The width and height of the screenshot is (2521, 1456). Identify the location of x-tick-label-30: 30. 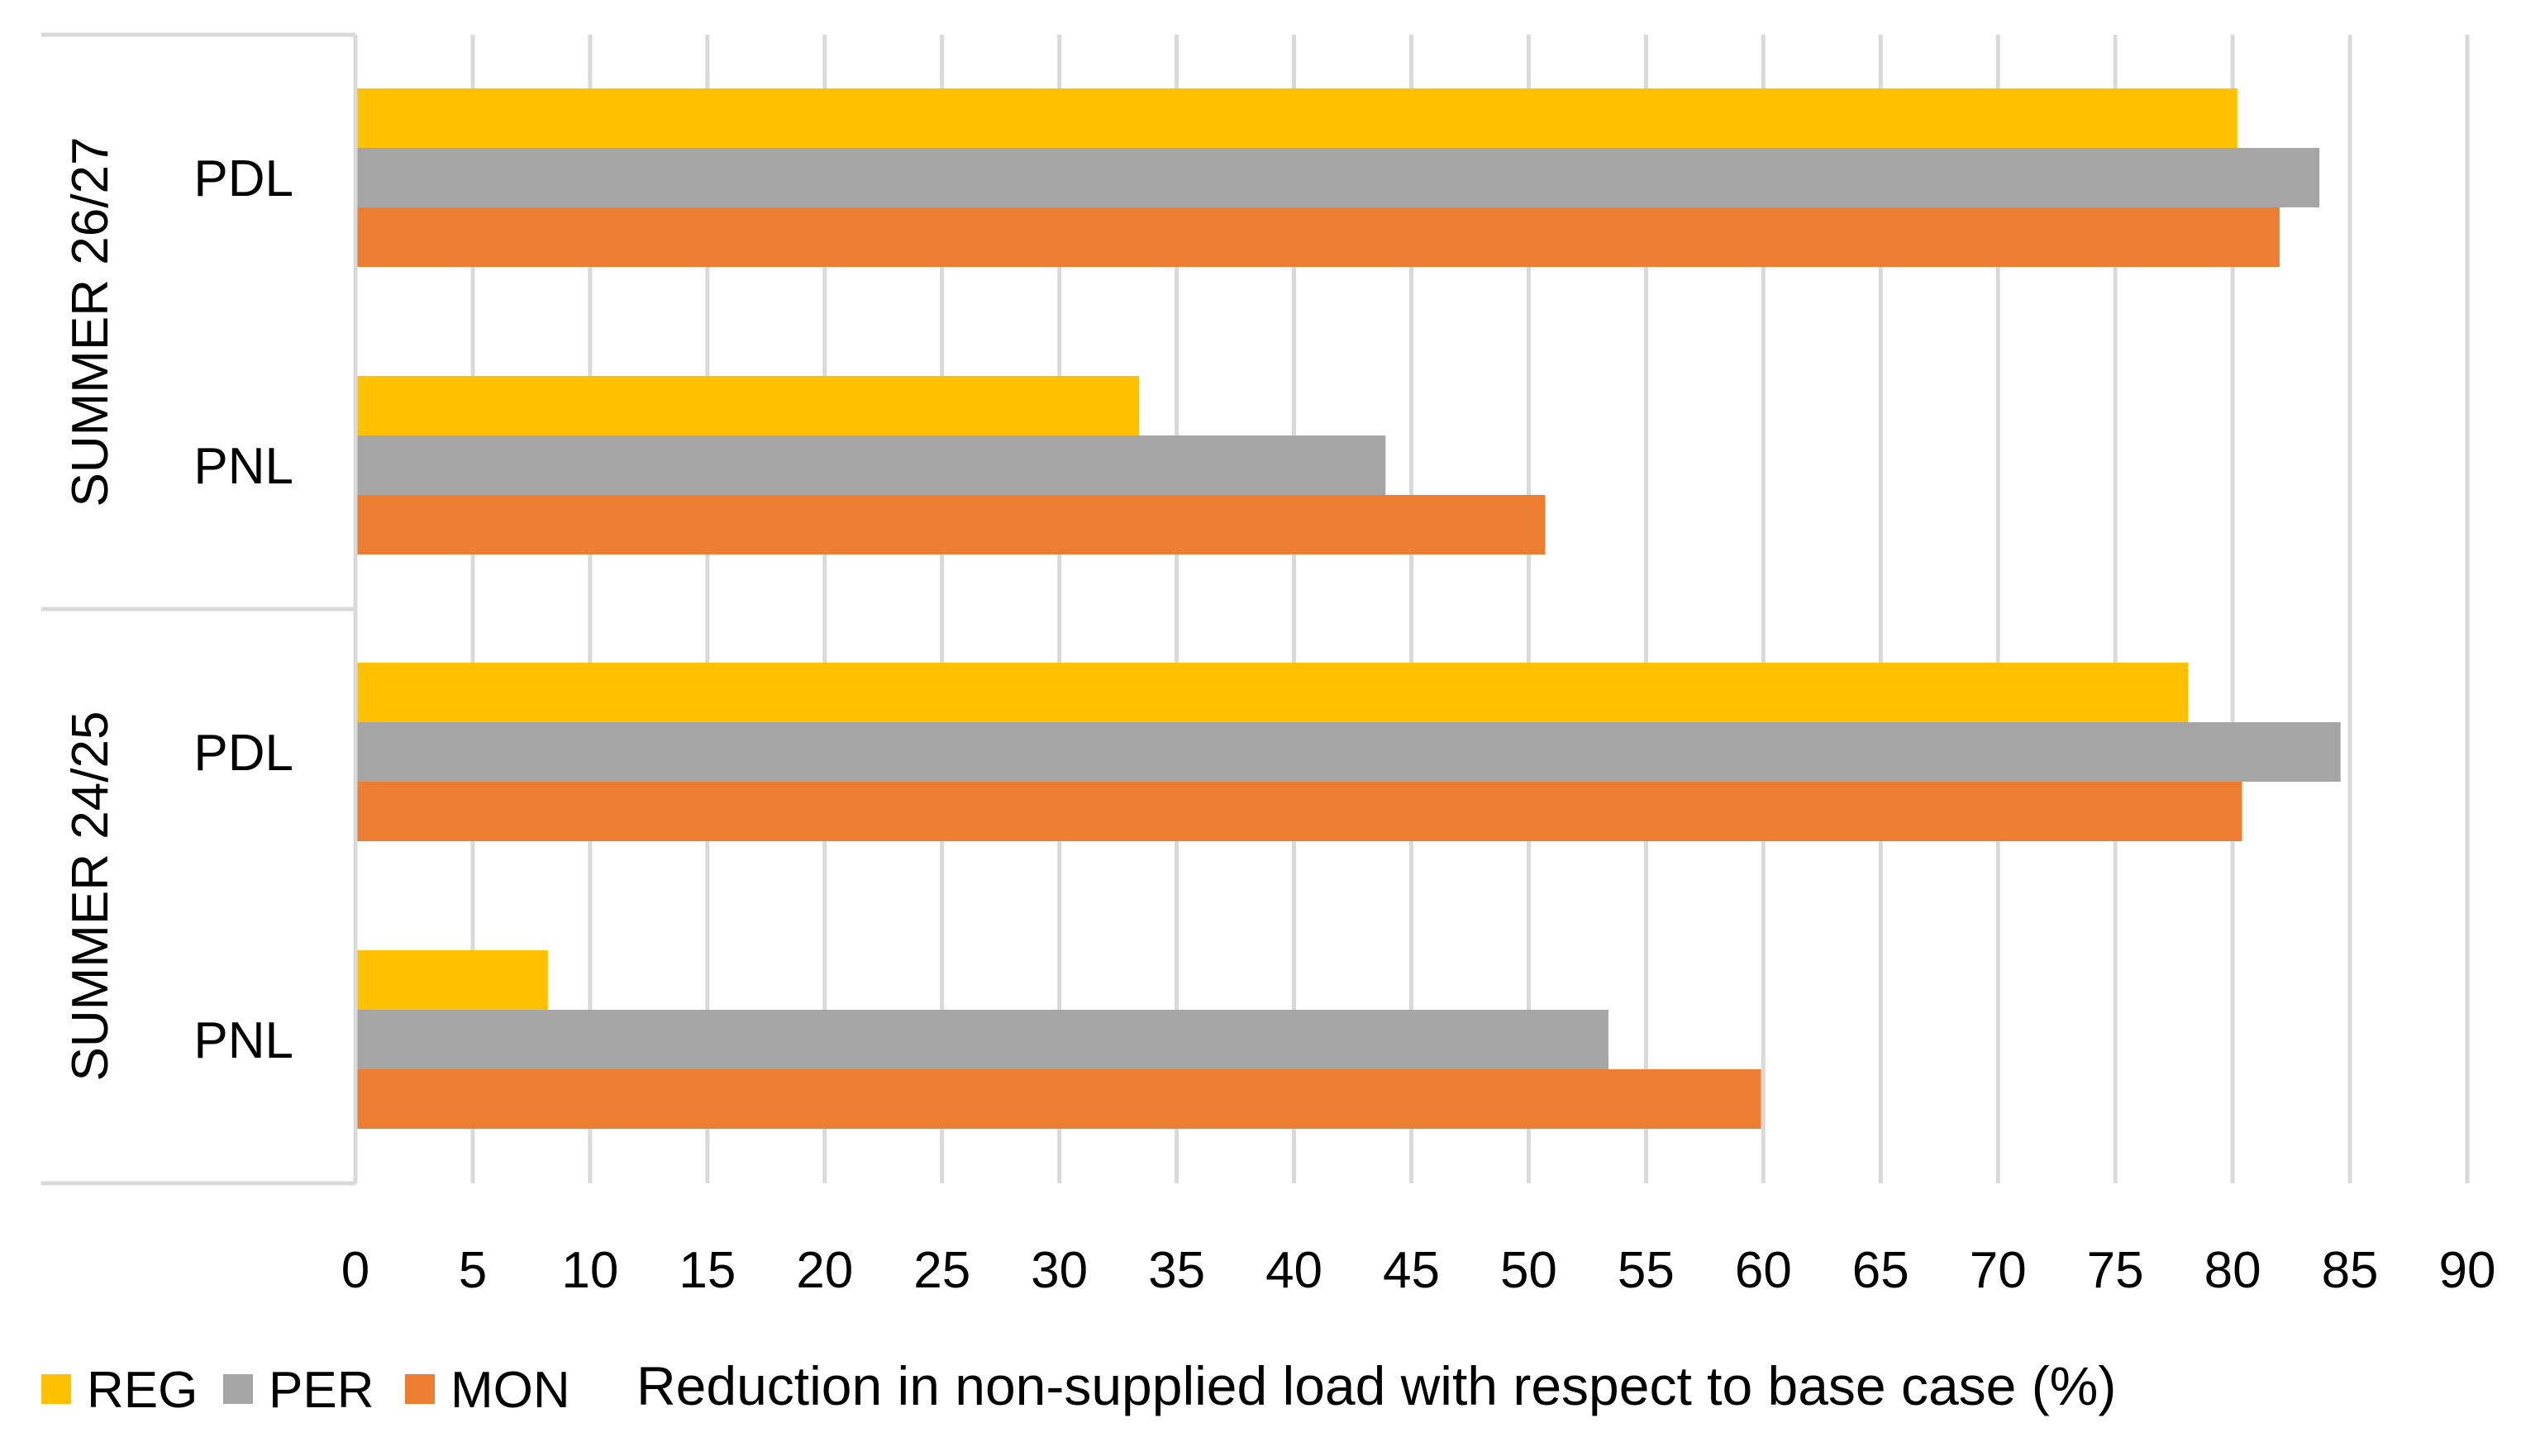
(1059, 1270).